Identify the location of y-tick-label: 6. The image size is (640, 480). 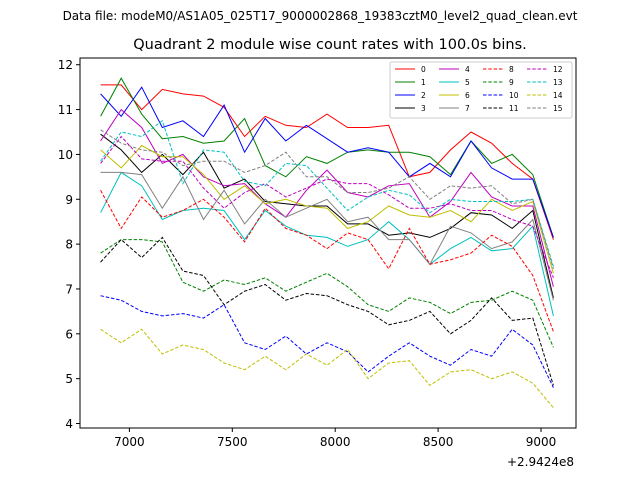
(69, 334).